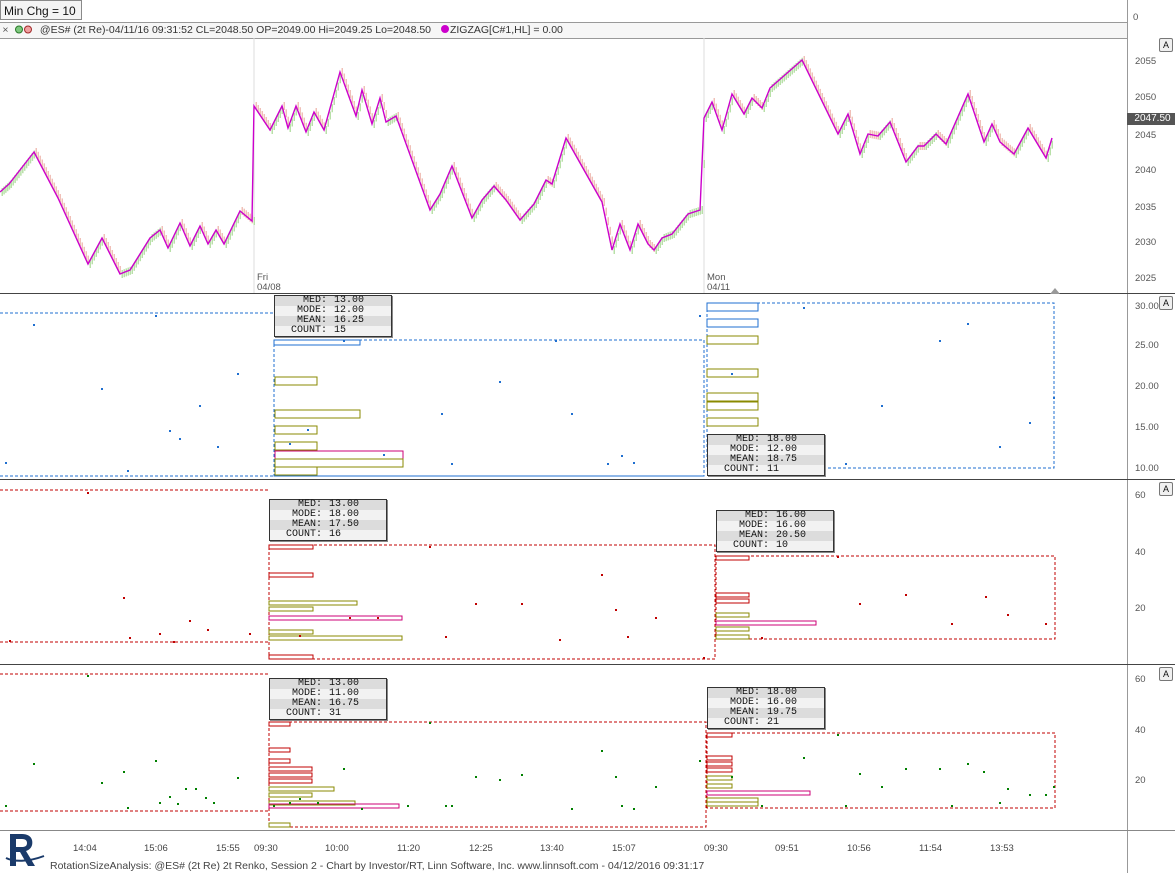  Describe the element at coordinates (269, 282) in the screenshot. I see `day-marker-fri: Fri 04/08` at that location.